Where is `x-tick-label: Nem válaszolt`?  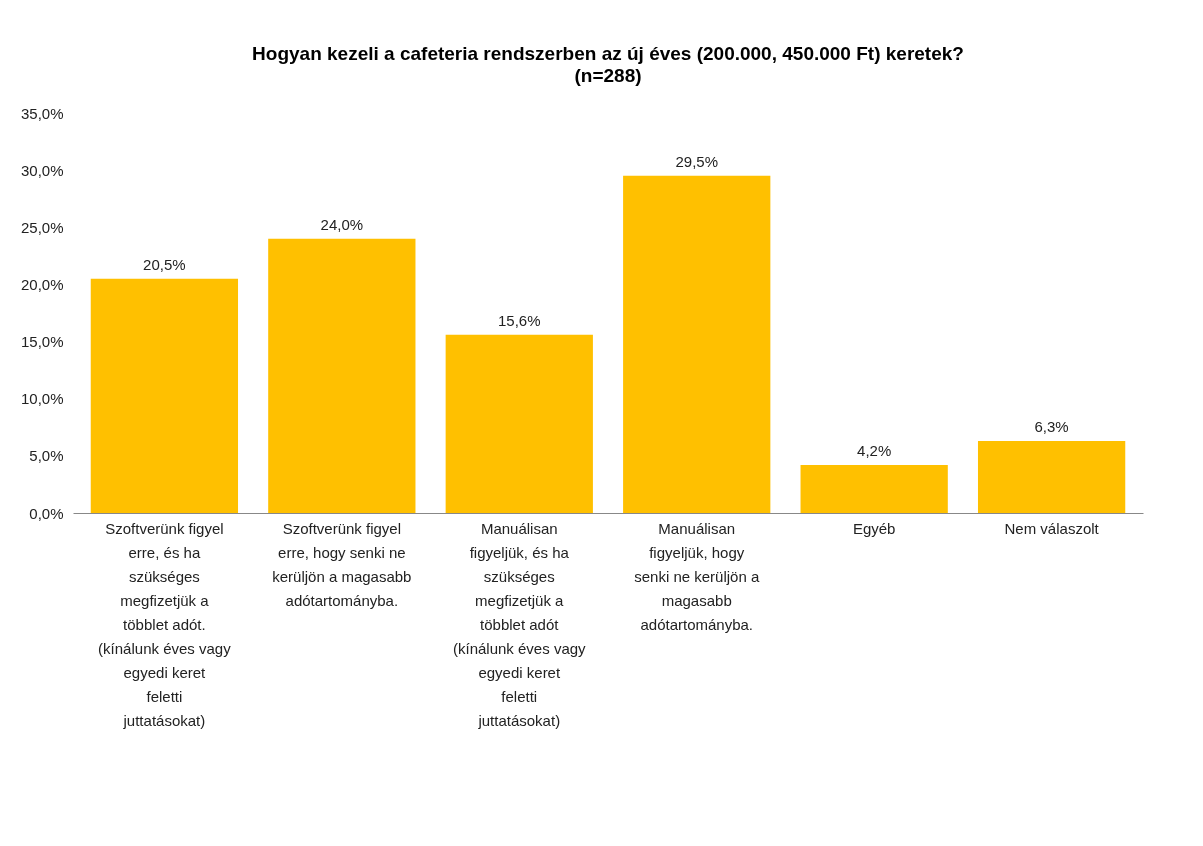 x-tick-label: Nem válaszolt is located at coordinates (1052, 528).